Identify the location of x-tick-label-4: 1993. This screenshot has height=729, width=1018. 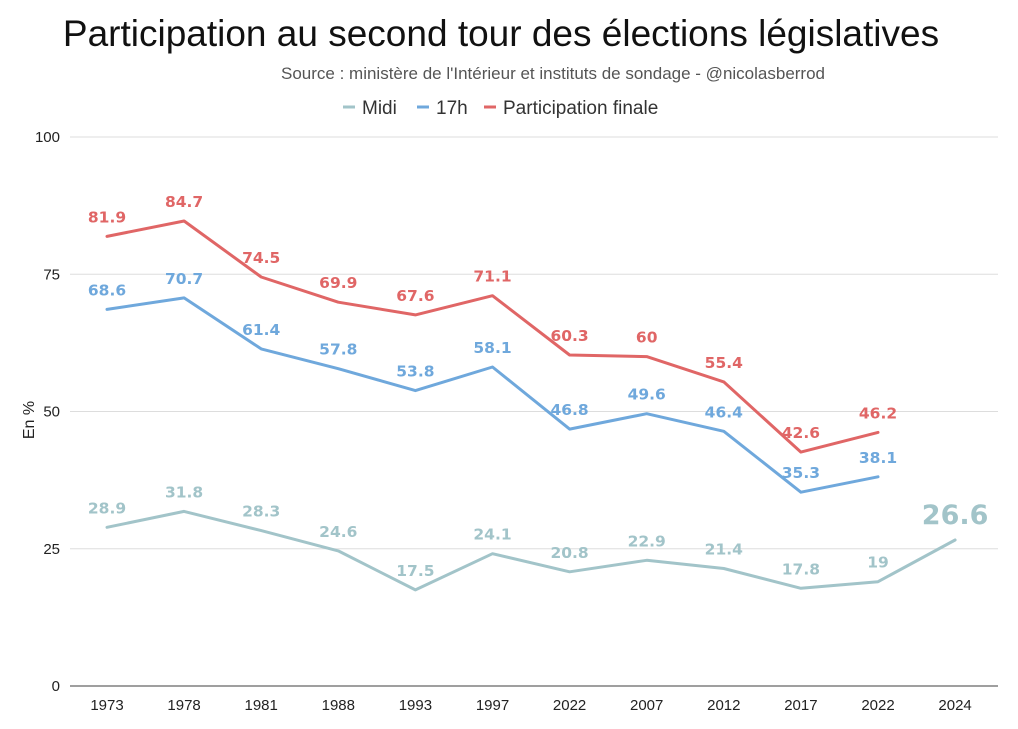
(415, 705).